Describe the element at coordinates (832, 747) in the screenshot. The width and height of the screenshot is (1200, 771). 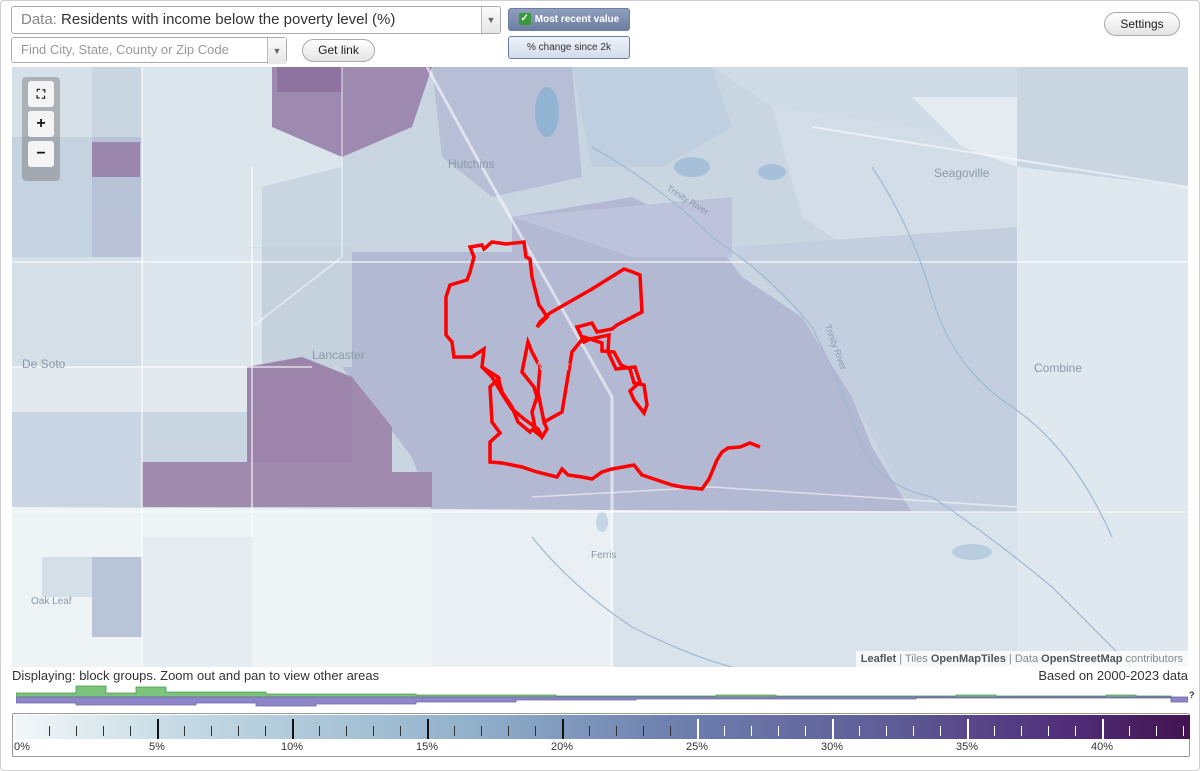
I see `legend-tick-label: 30%` at that location.